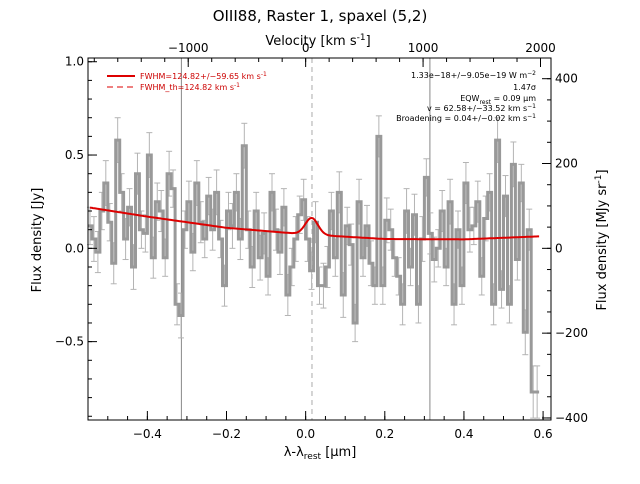  Describe the element at coordinates (463, 434) in the screenshot. I see `x-tick-label: 0.4` at that location.